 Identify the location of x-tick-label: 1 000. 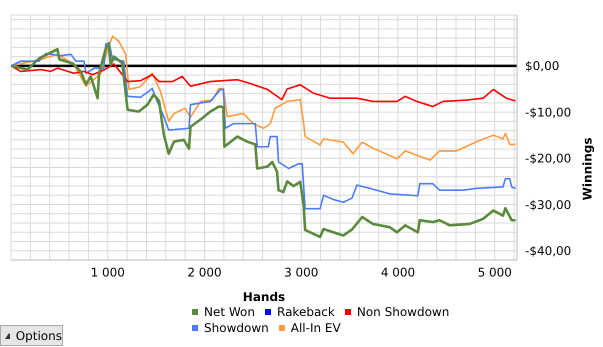
(107, 273).